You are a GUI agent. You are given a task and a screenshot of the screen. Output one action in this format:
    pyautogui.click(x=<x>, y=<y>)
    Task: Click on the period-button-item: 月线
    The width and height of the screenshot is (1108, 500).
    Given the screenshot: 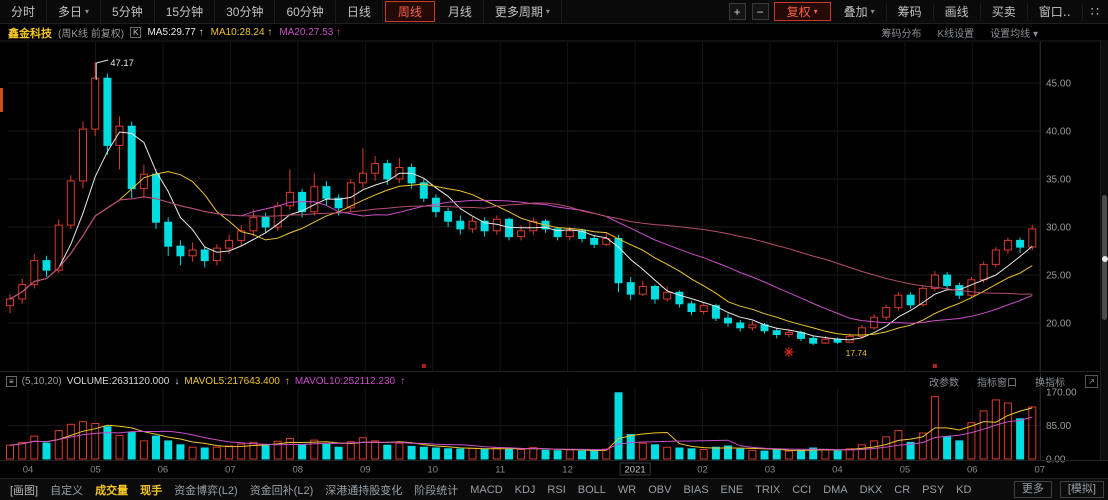 What is the action you would take?
    pyautogui.click(x=460, y=11)
    